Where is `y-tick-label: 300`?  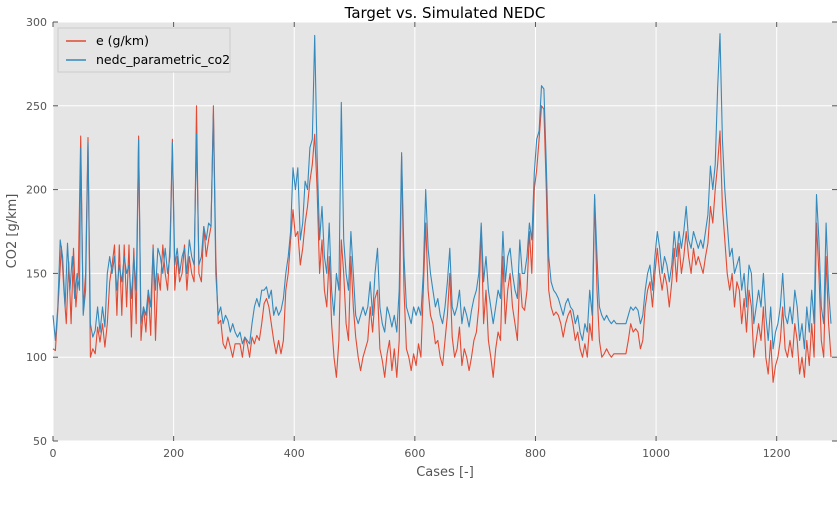
y-tick-label: 300 is located at coordinates (36, 22).